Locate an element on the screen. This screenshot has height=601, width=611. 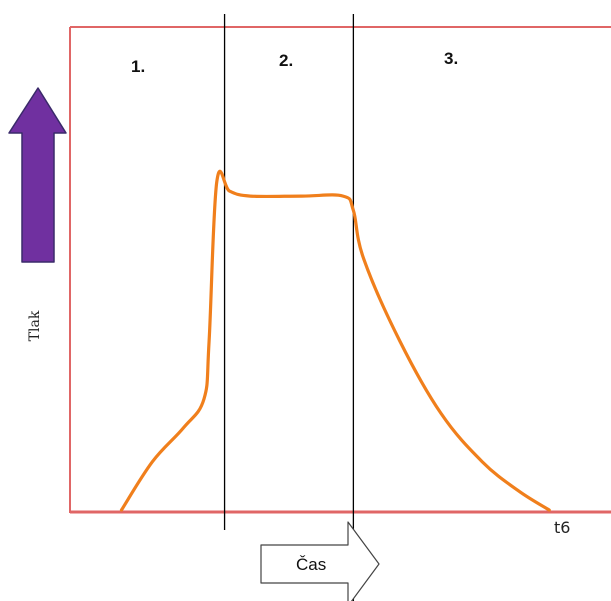
x-axis-label: Čas is located at coordinates (311, 564).